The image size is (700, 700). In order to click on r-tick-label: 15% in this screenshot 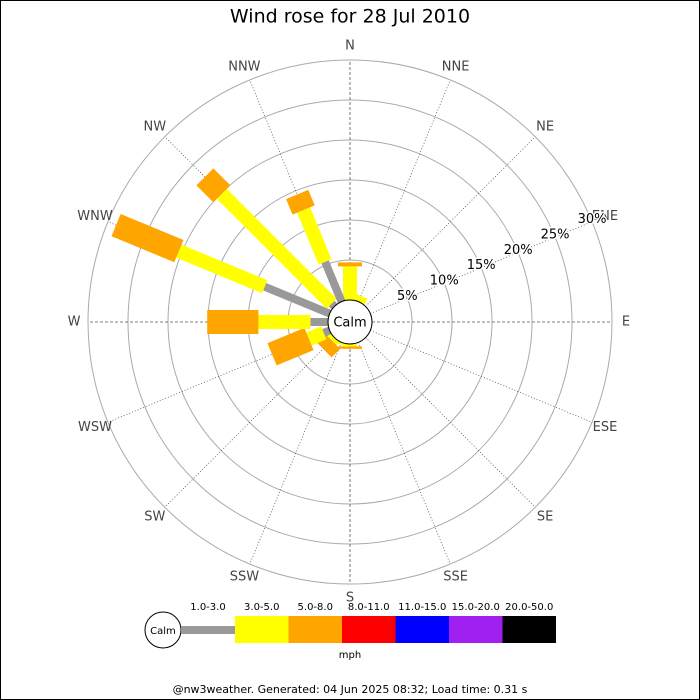, I will do `click(481, 265)`.